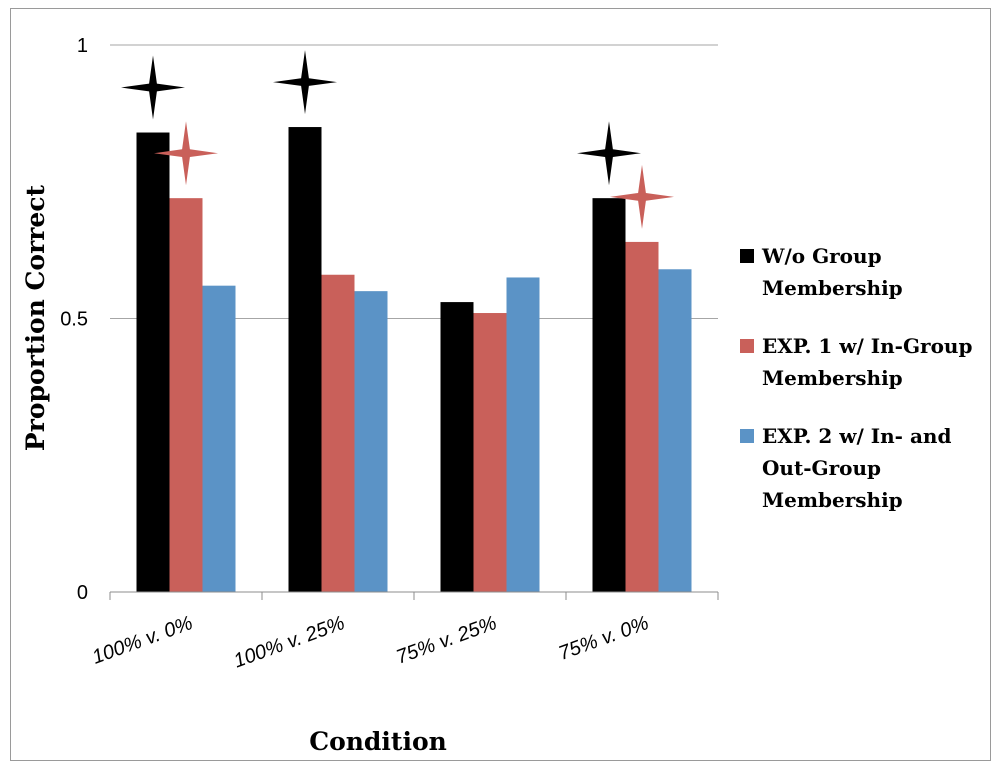 The image size is (1001, 769). What do you see at coordinates (289, 642) in the screenshot?
I see `x-tick-label: 100% v. 25%` at bounding box center [289, 642].